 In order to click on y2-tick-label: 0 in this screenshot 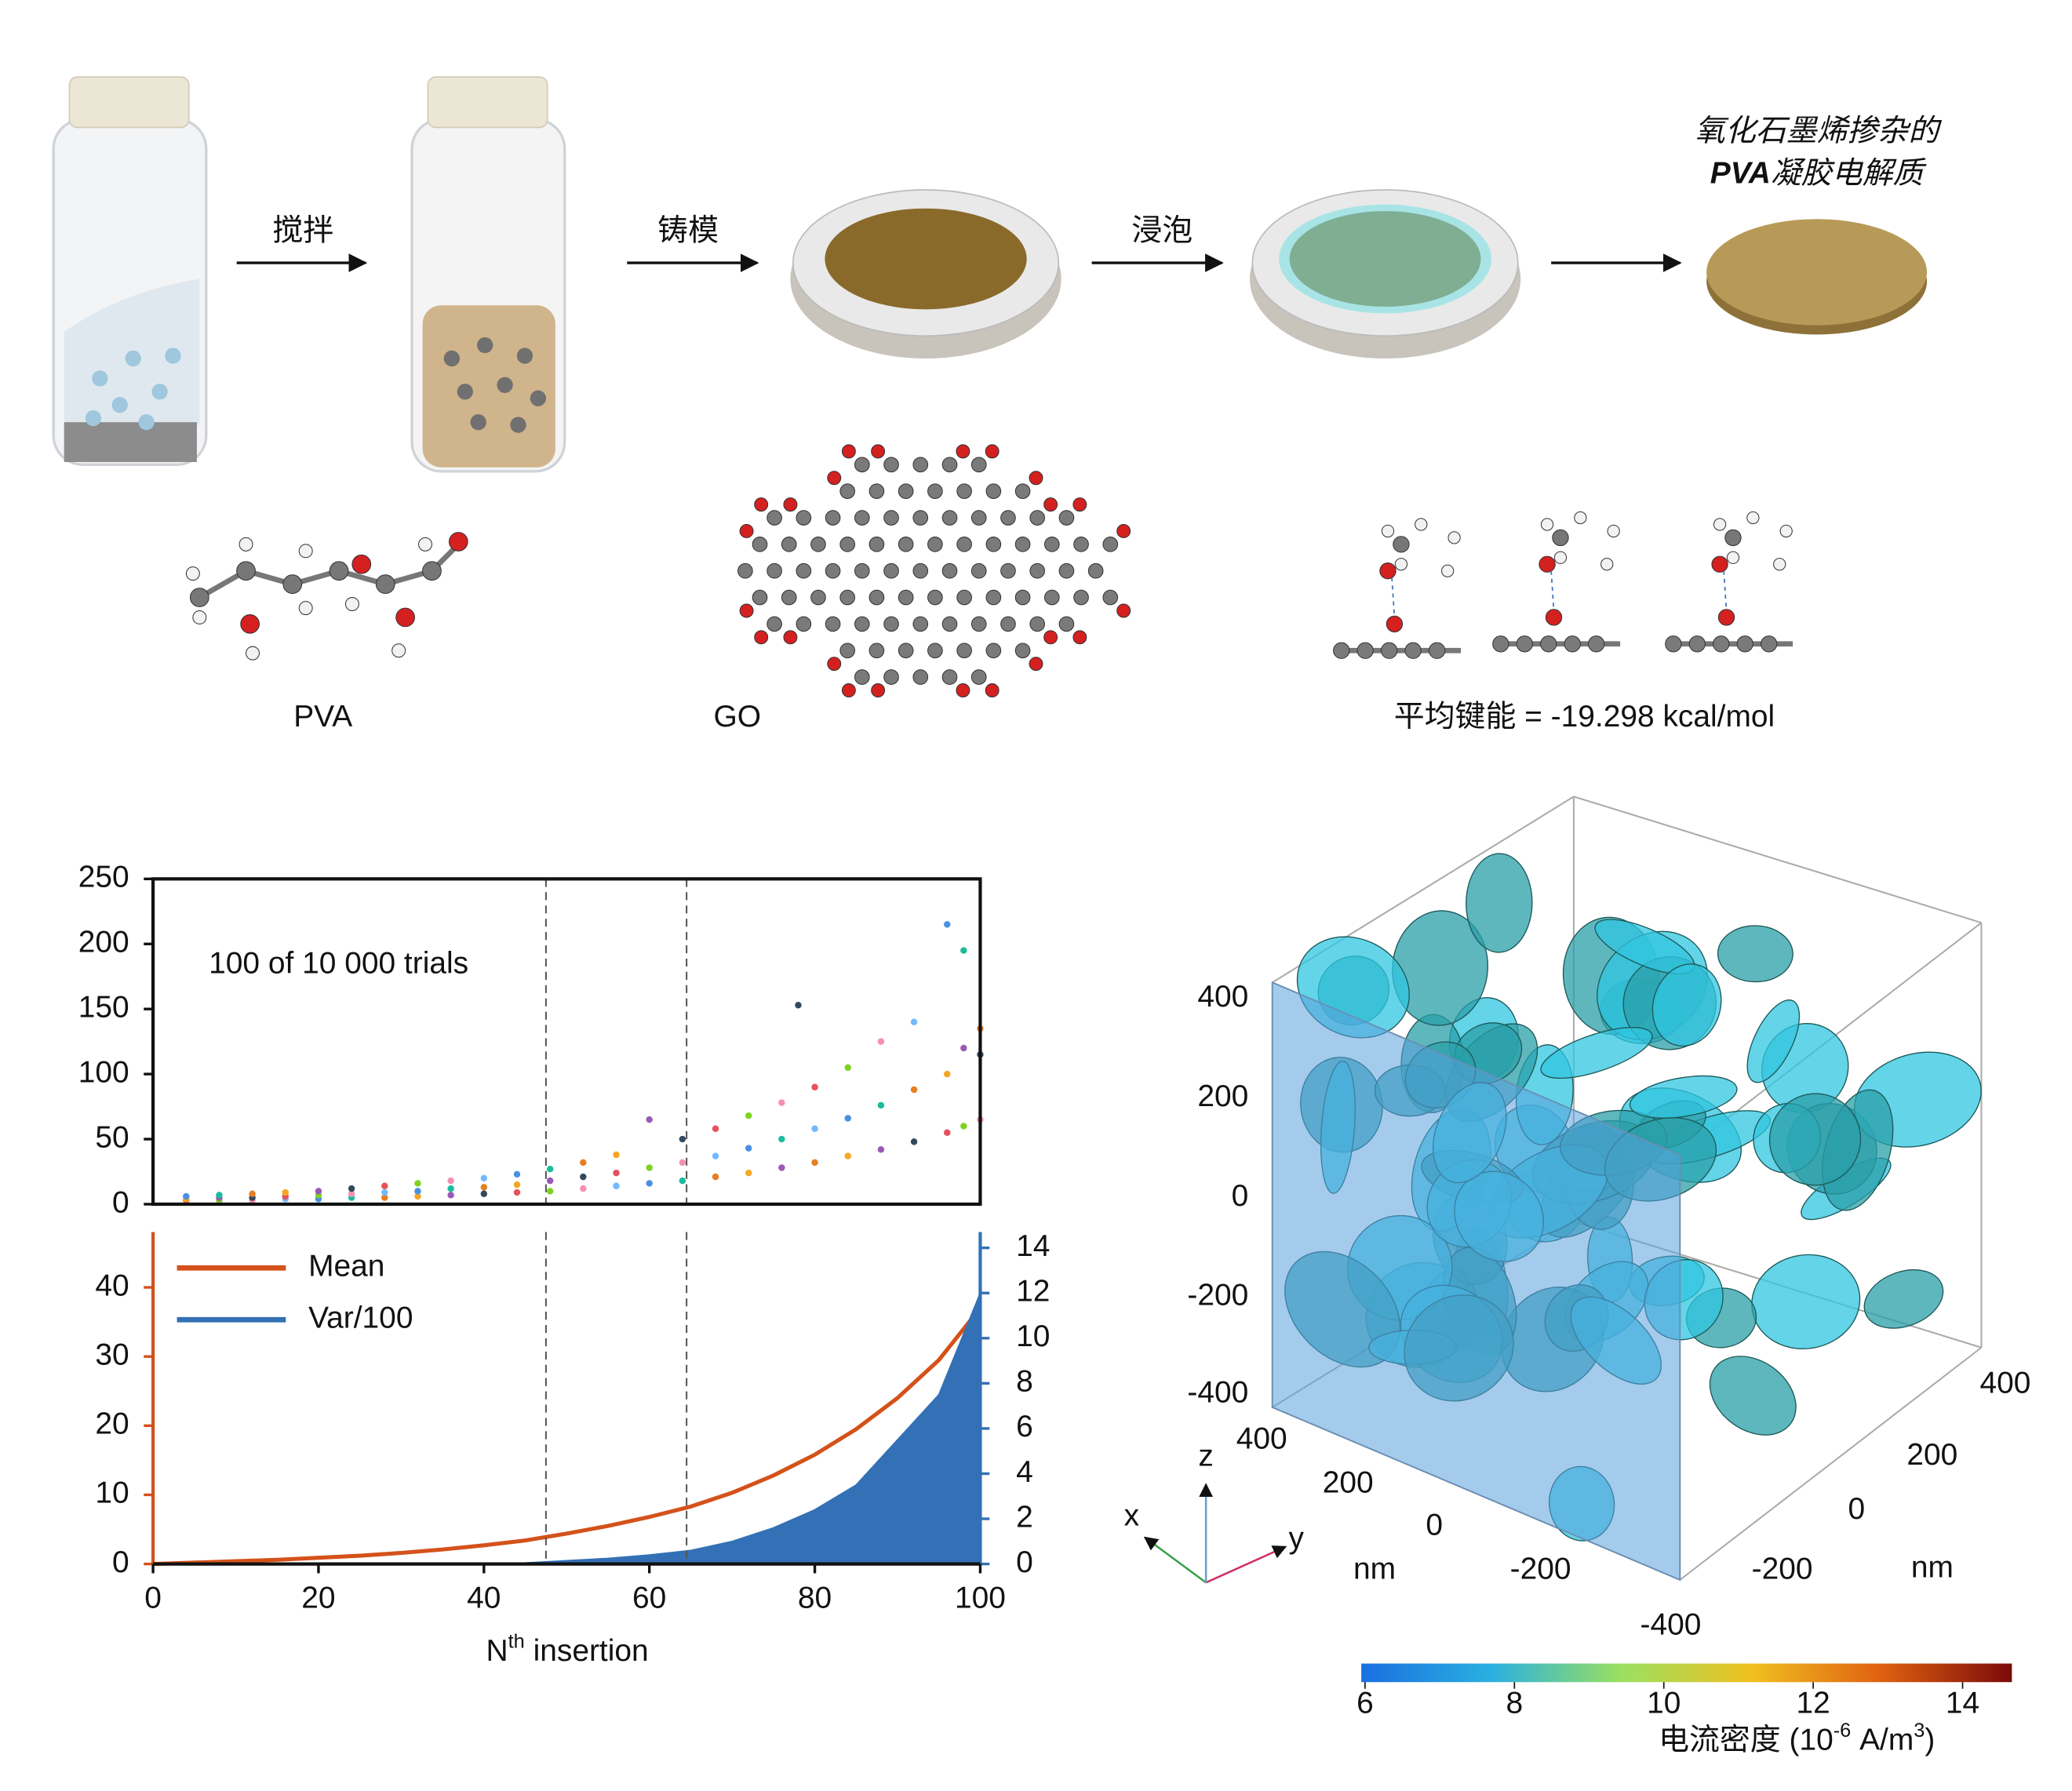, I will do `click(1024, 1562)`.